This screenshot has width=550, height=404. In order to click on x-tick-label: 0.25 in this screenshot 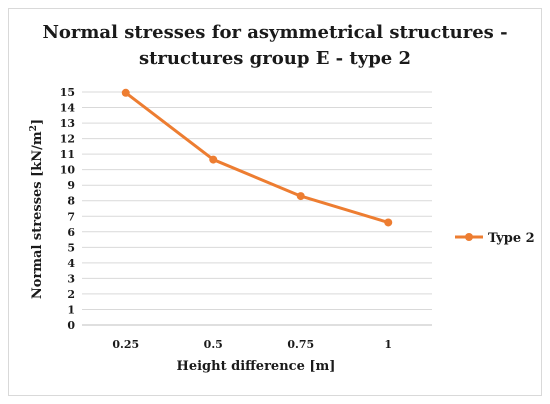, I will do `click(125, 344)`.